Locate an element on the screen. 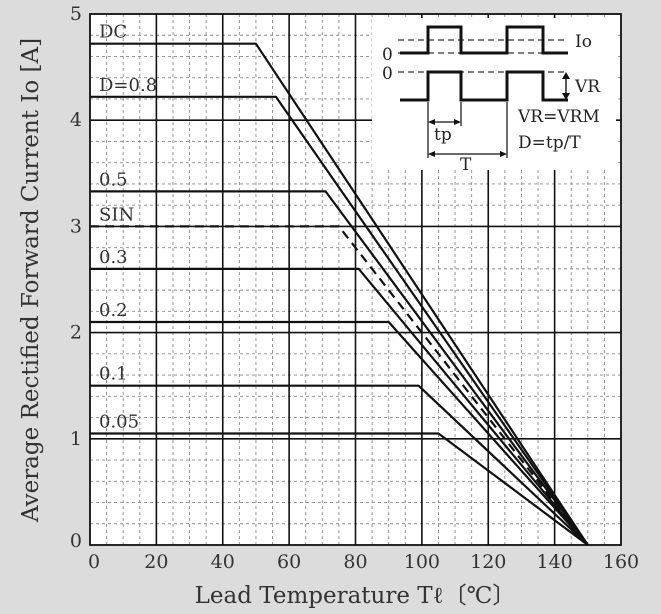 The width and height of the screenshot is (661, 614). inset-io-label: Io is located at coordinates (583, 42).